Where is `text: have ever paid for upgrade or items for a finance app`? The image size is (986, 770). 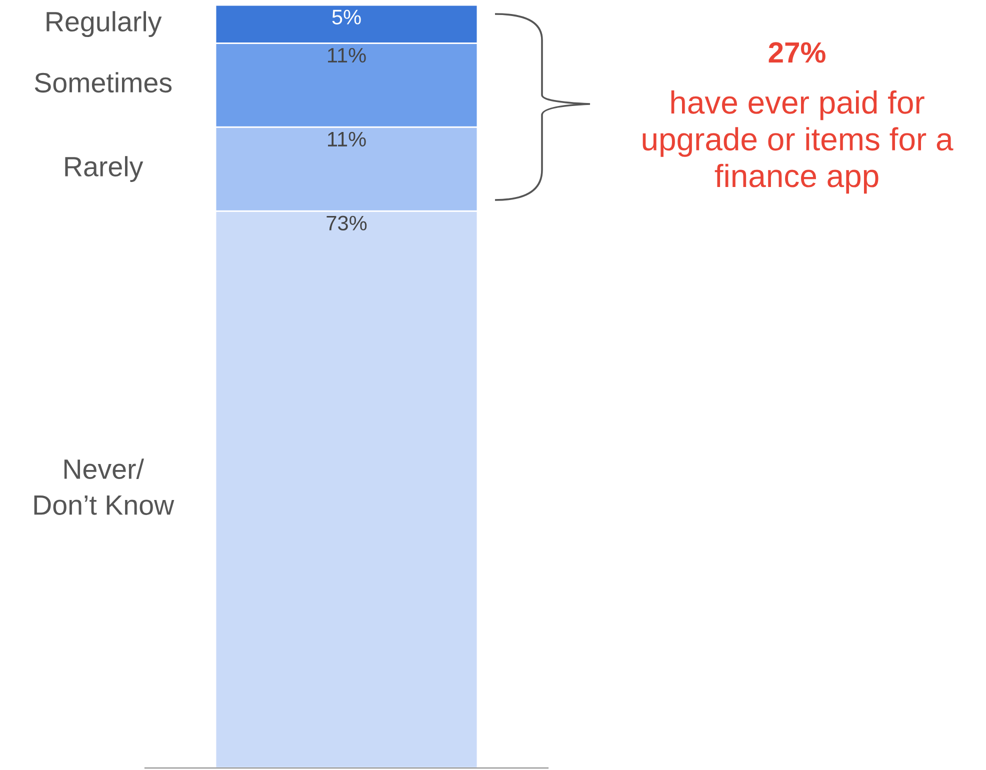
text: have ever paid for upgrade or items for a finance app is located at coordinates (798, 142).